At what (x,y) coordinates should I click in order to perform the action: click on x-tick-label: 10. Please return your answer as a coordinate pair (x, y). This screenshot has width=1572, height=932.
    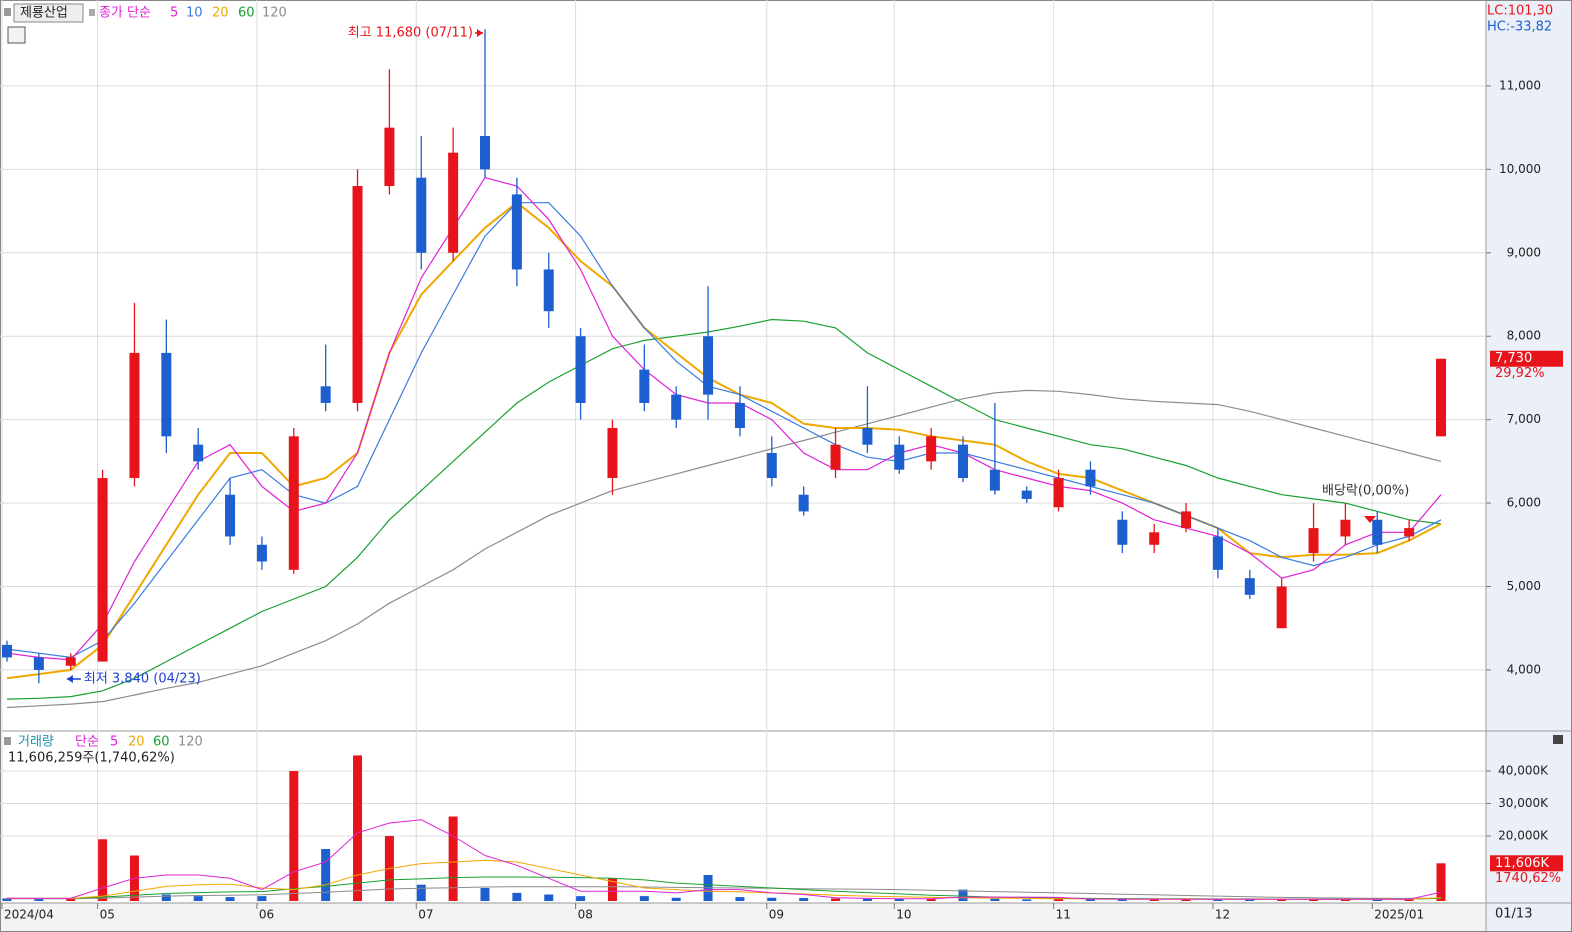
    Looking at the image, I should click on (903, 915).